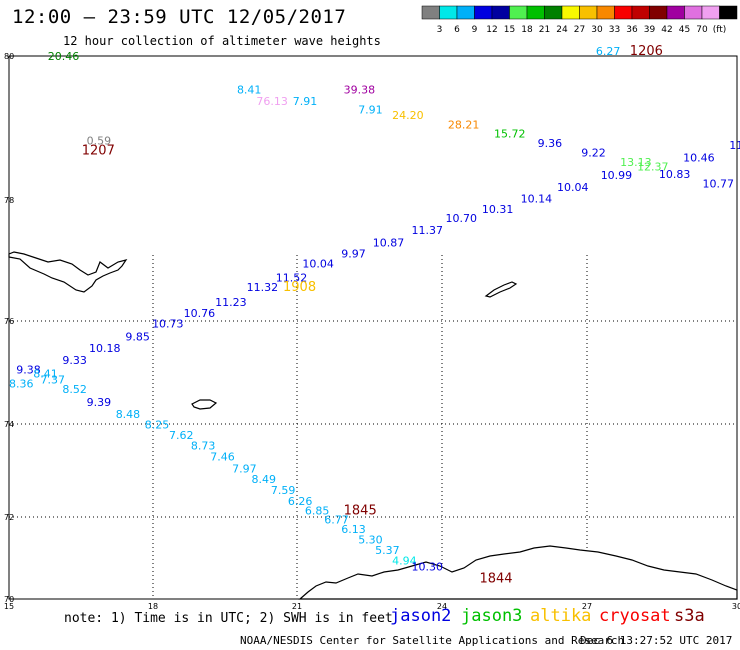  I want to click on latitude-label: 70, so click(9, 599).